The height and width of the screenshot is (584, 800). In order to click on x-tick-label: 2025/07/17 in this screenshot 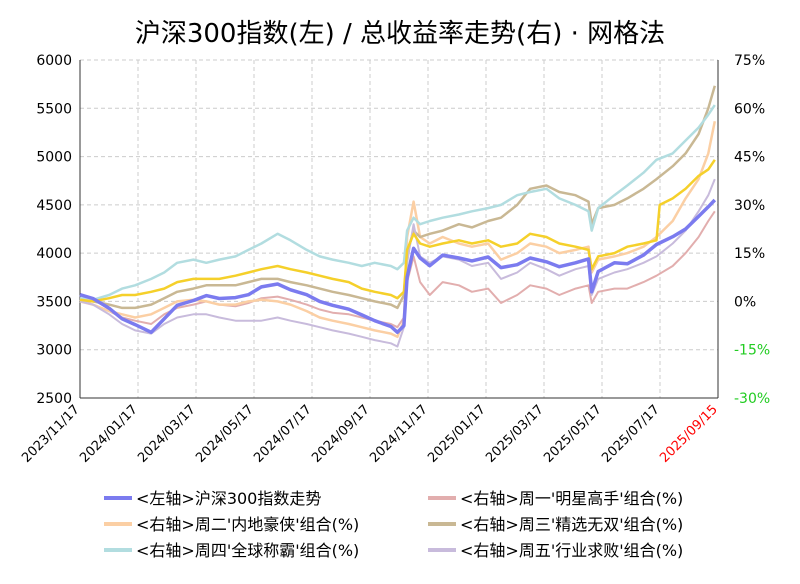, I will do `click(631, 434)`.